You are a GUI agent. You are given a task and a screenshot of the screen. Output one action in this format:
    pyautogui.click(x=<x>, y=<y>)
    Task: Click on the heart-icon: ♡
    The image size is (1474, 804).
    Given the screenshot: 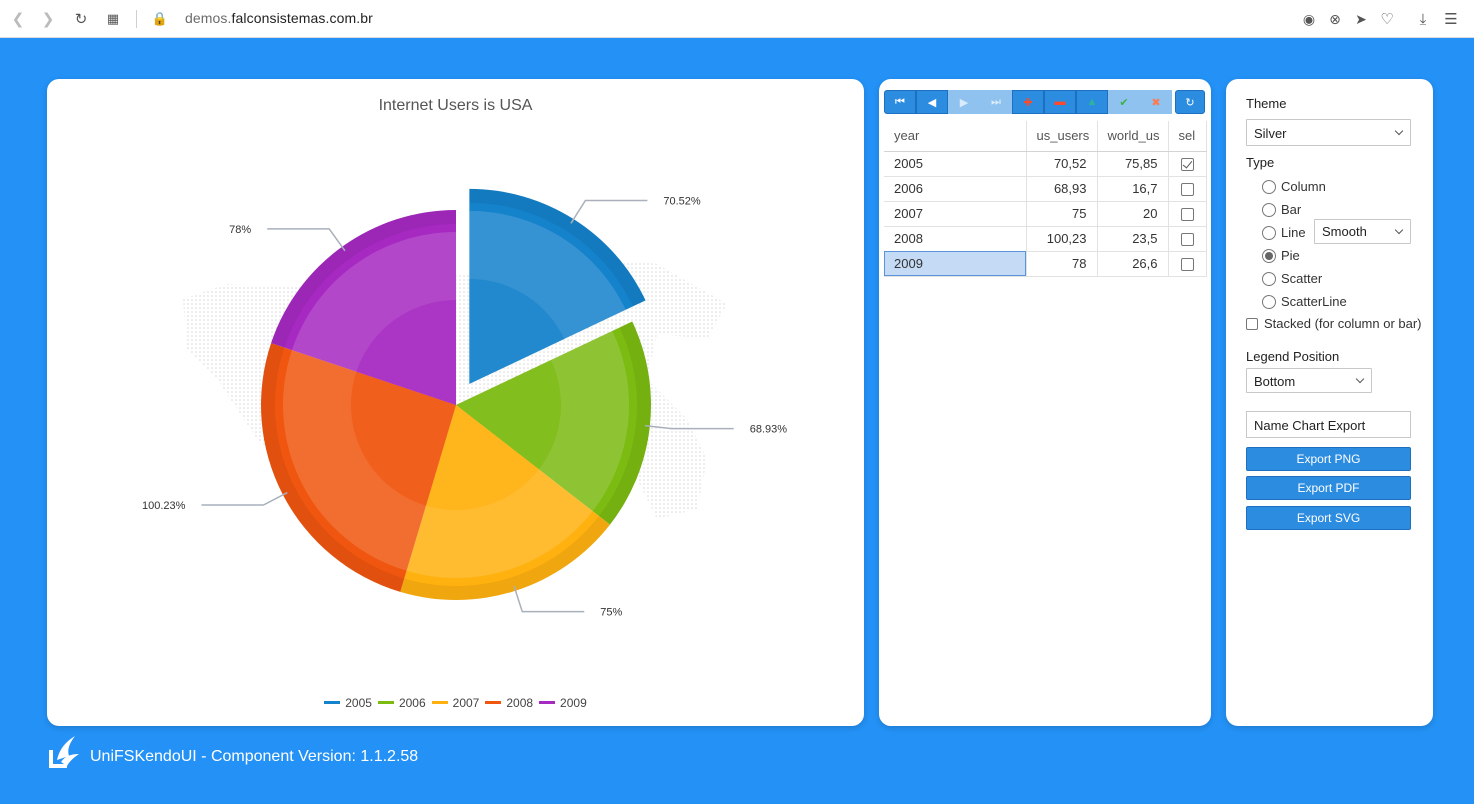 What is the action you would take?
    pyautogui.click(x=1387, y=19)
    